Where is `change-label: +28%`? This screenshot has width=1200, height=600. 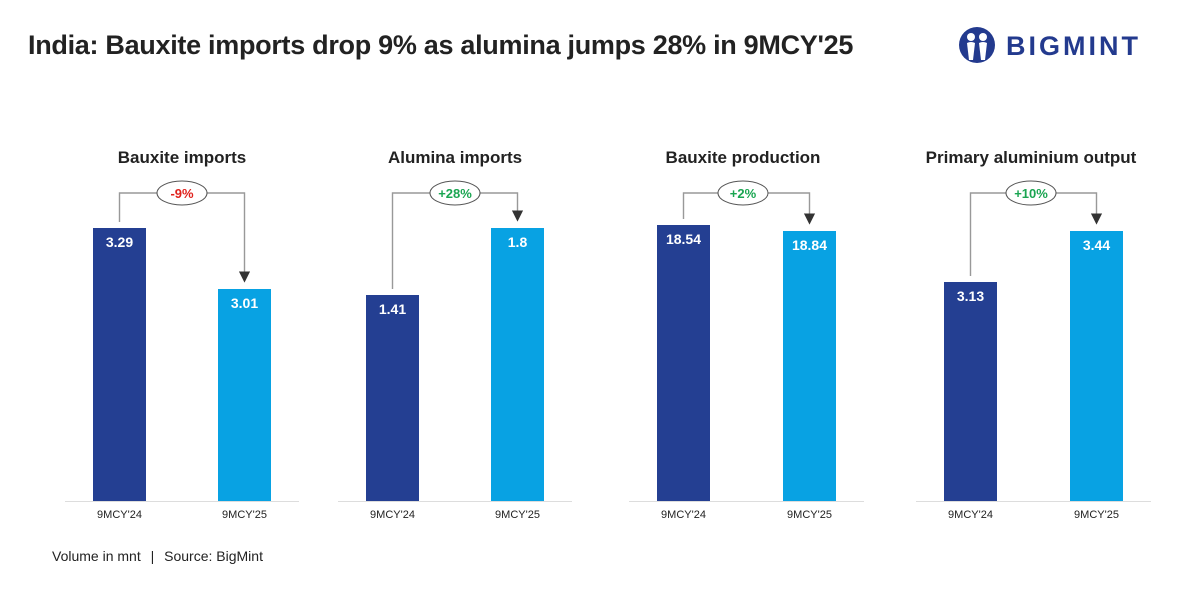 change-label: +28% is located at coordinates (455, 193).